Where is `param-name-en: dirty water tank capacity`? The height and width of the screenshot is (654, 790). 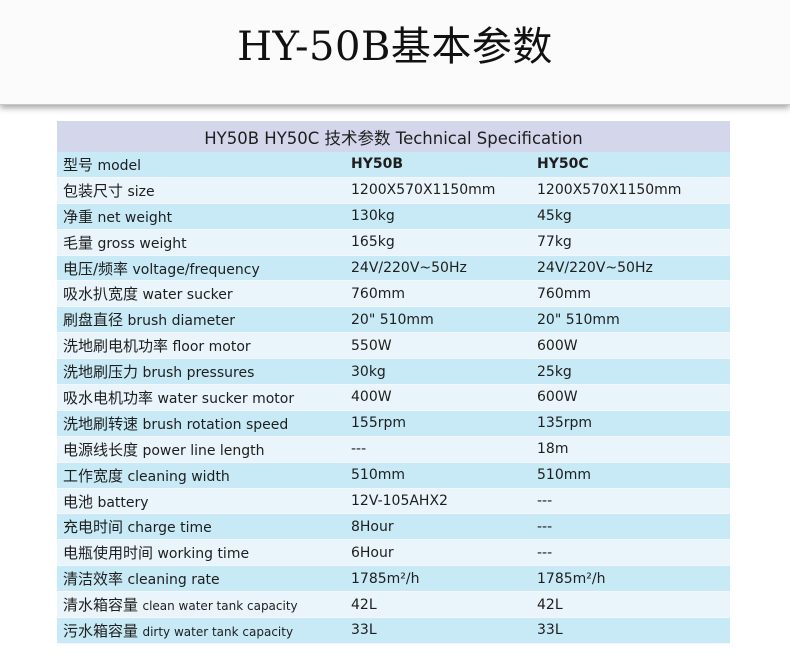
param-name-en: dirty water tank capacity is located at coordinates (218, 631).